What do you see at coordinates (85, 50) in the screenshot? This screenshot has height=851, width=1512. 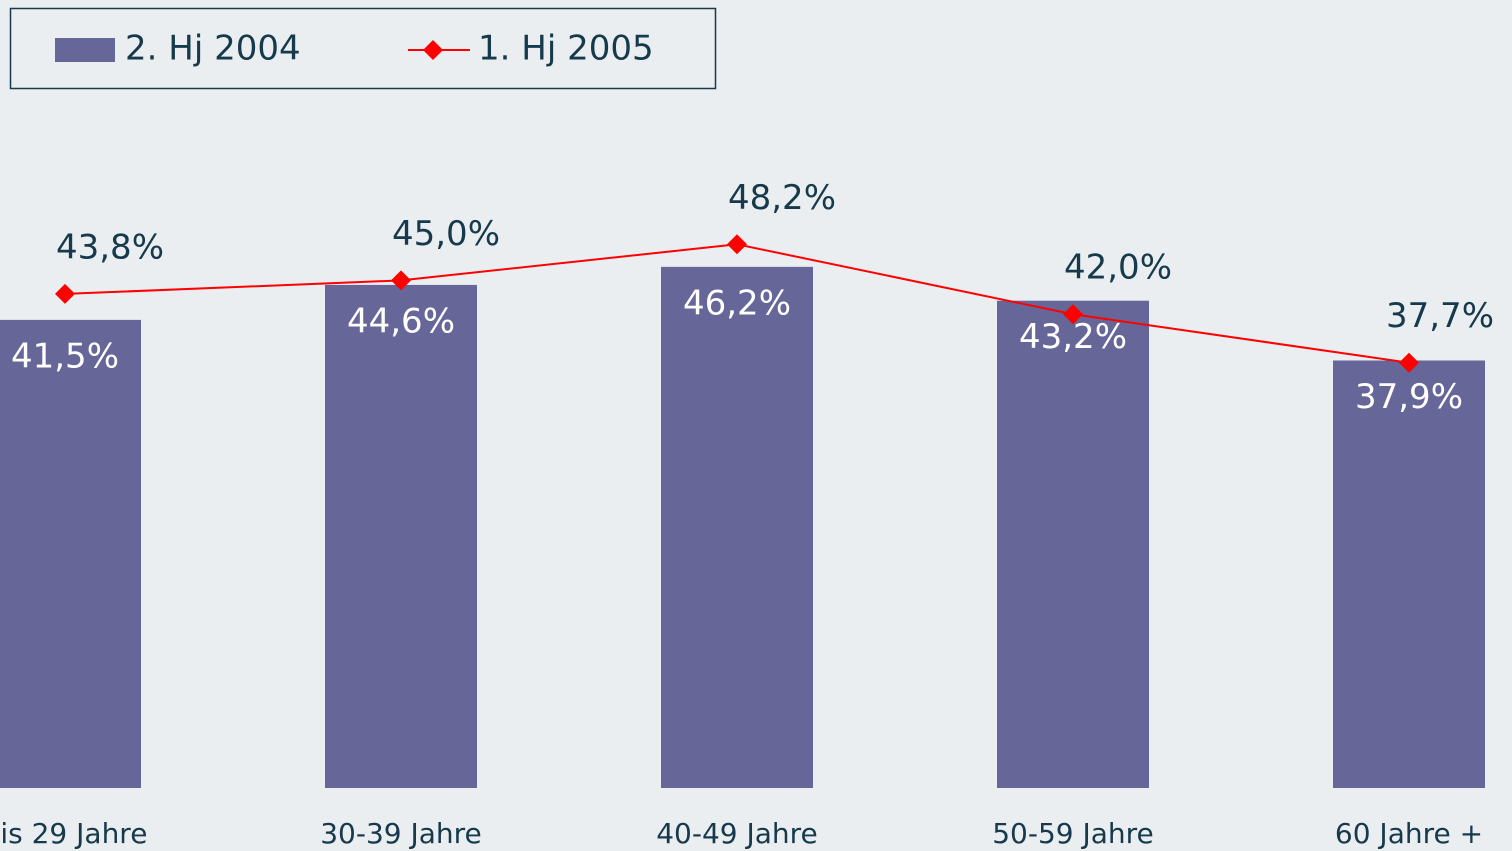 I see `legend-swatch` at bounding box center [85, 50].